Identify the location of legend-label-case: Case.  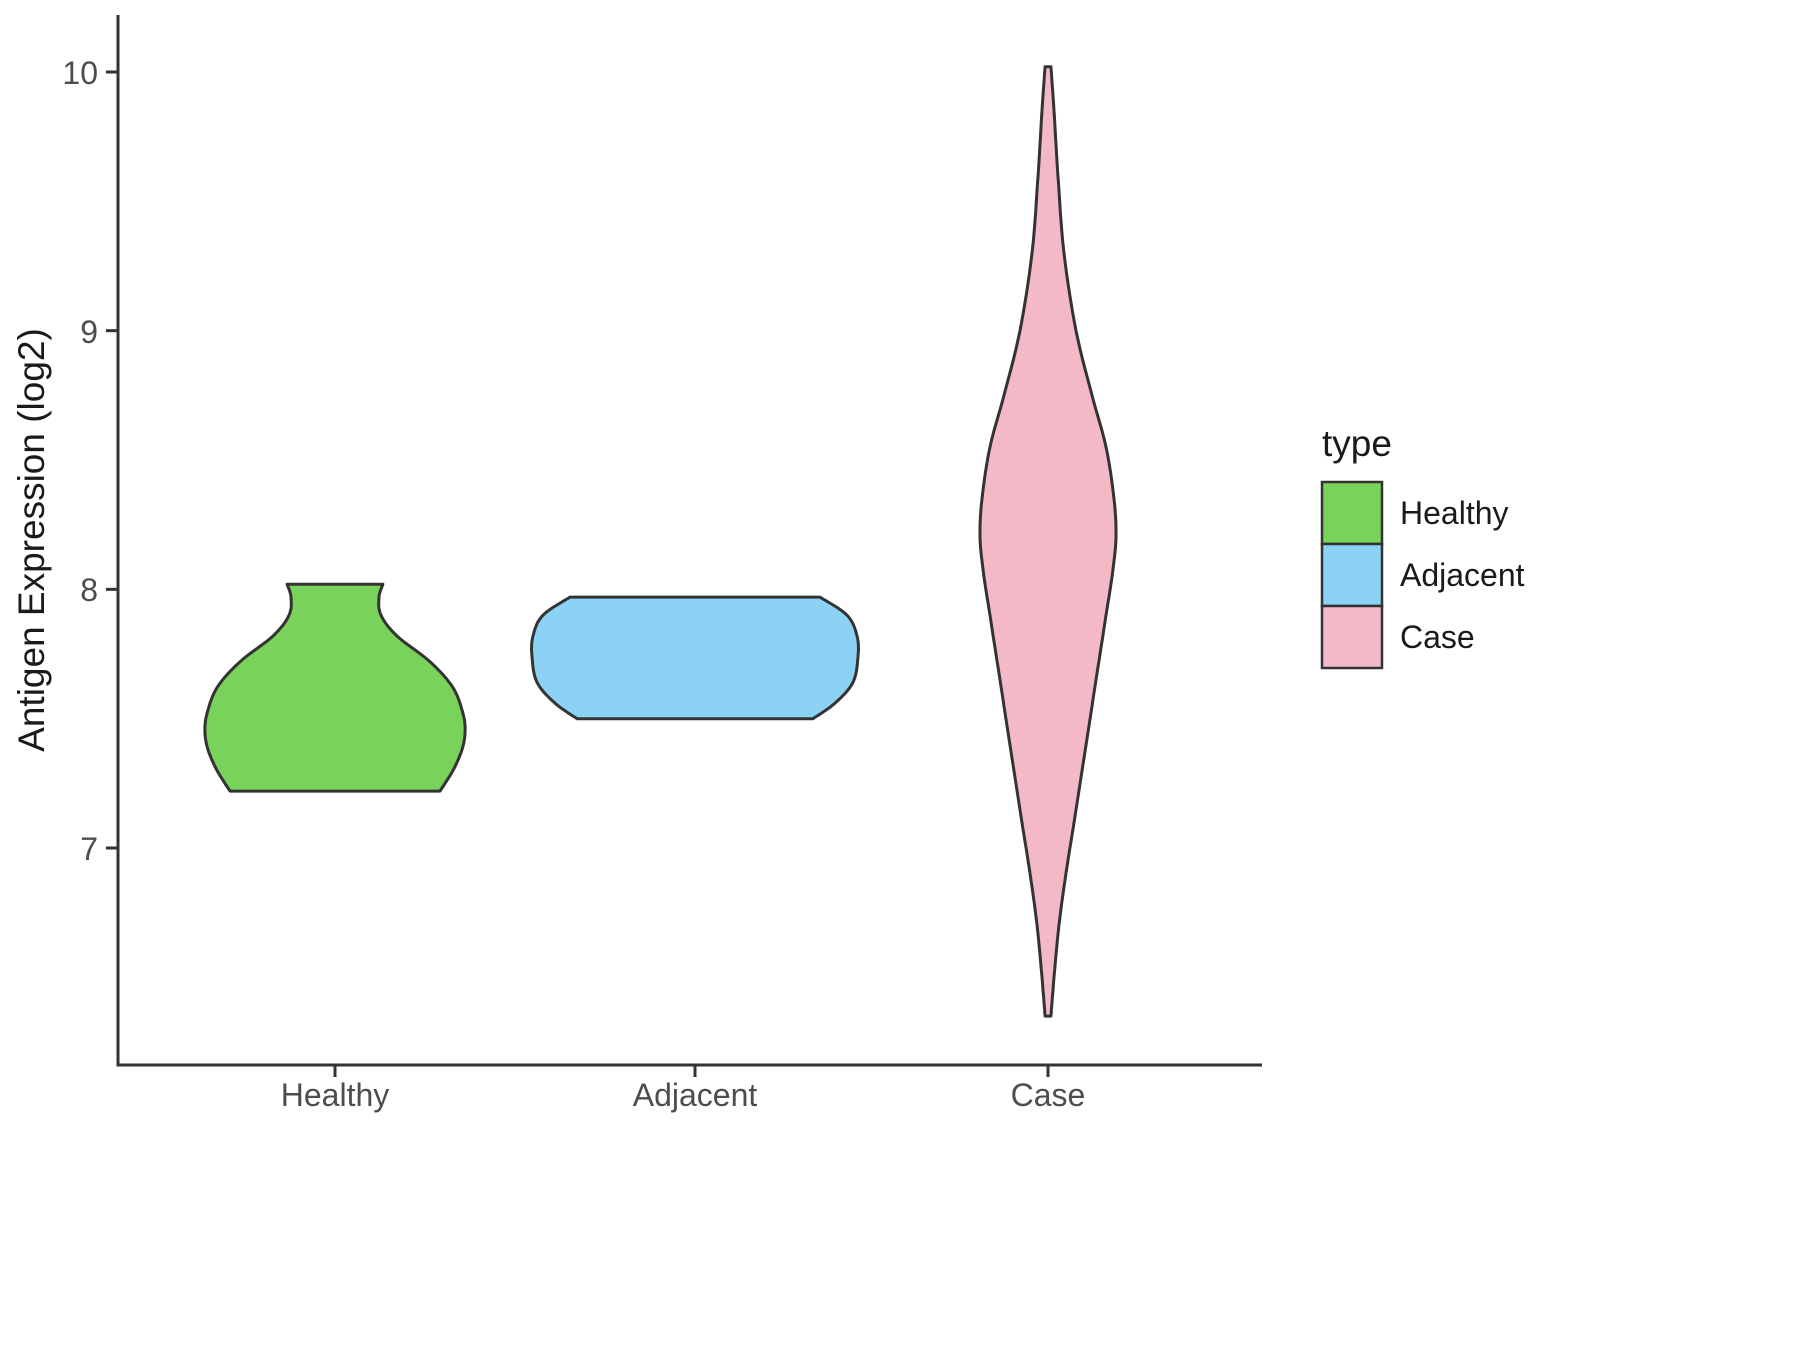
(1437, 637).